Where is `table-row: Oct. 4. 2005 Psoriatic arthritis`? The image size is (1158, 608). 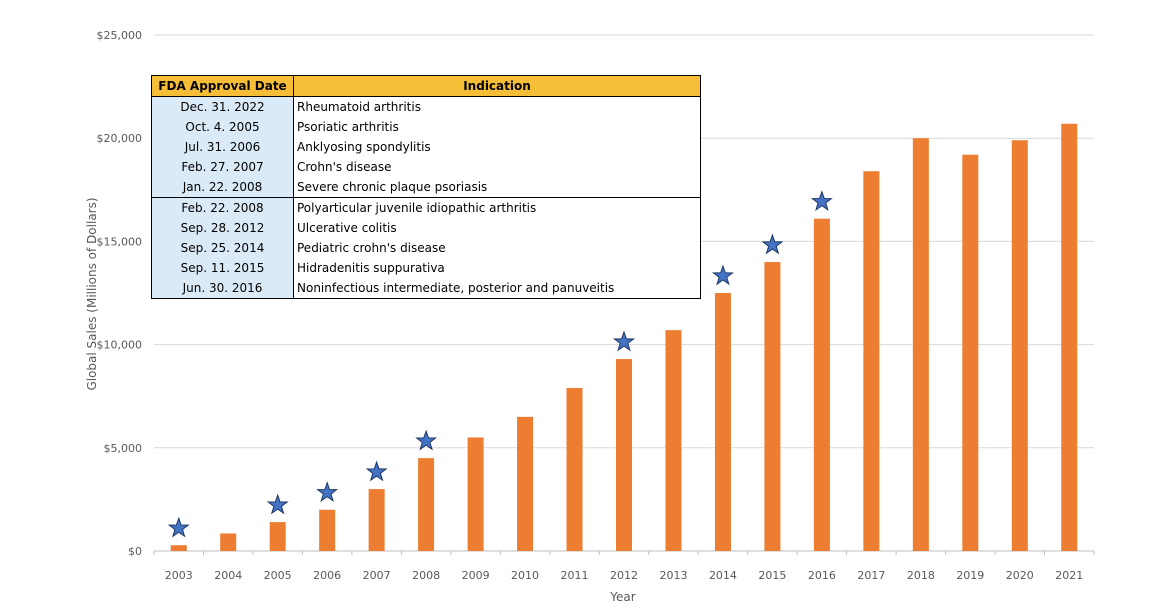
table-row: Oct. 4. 2005 Psoriatic arthritis is located at coordinates (426, 127).